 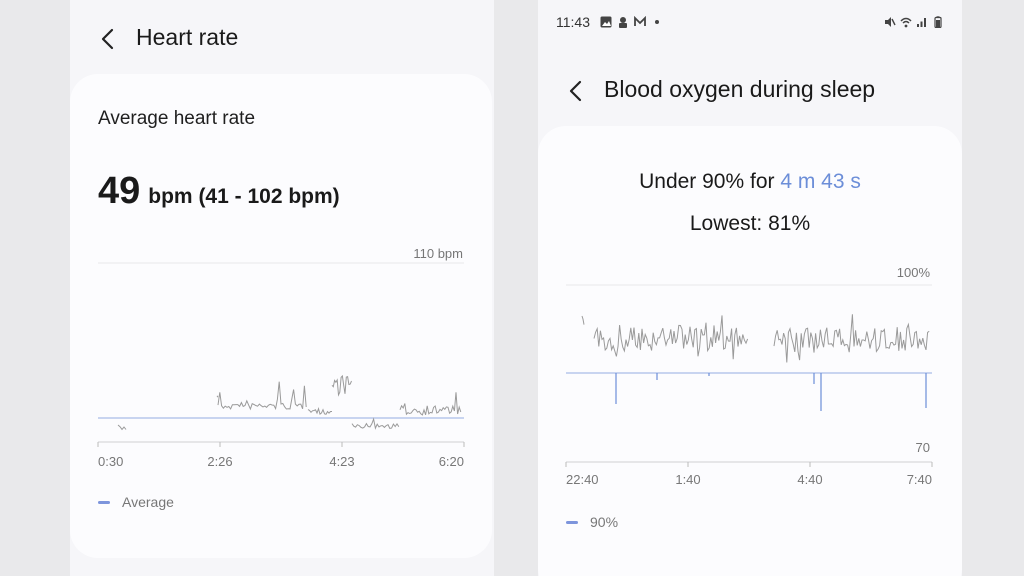 What do you see at coordinates (710, 181) in the screenshot?
I see `under-90-prefix: Under 90% for` at bounding box center [710, 181].